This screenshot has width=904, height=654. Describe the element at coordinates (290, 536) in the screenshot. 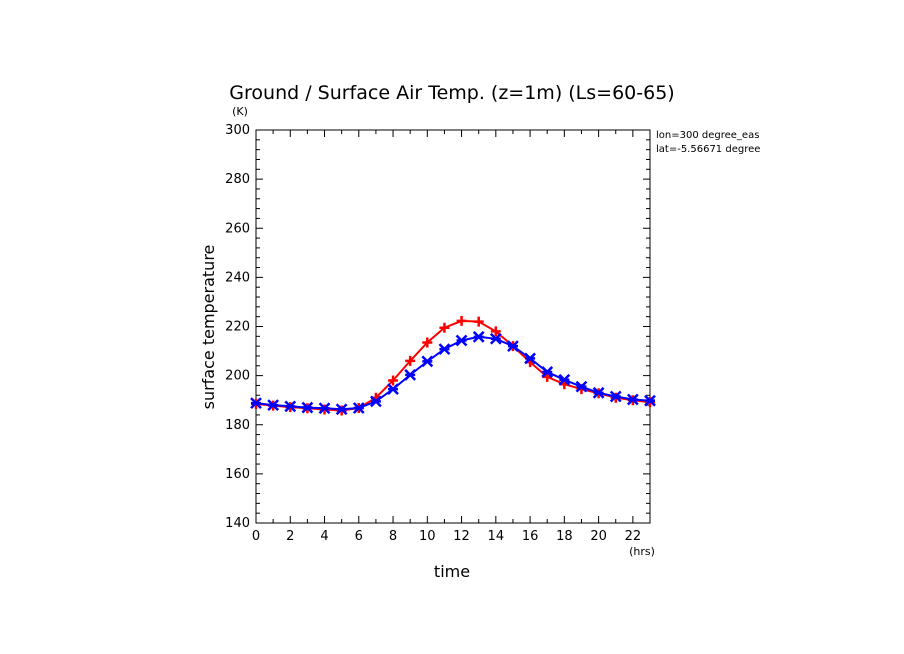

I see `x-tick-label: 2` at that location.